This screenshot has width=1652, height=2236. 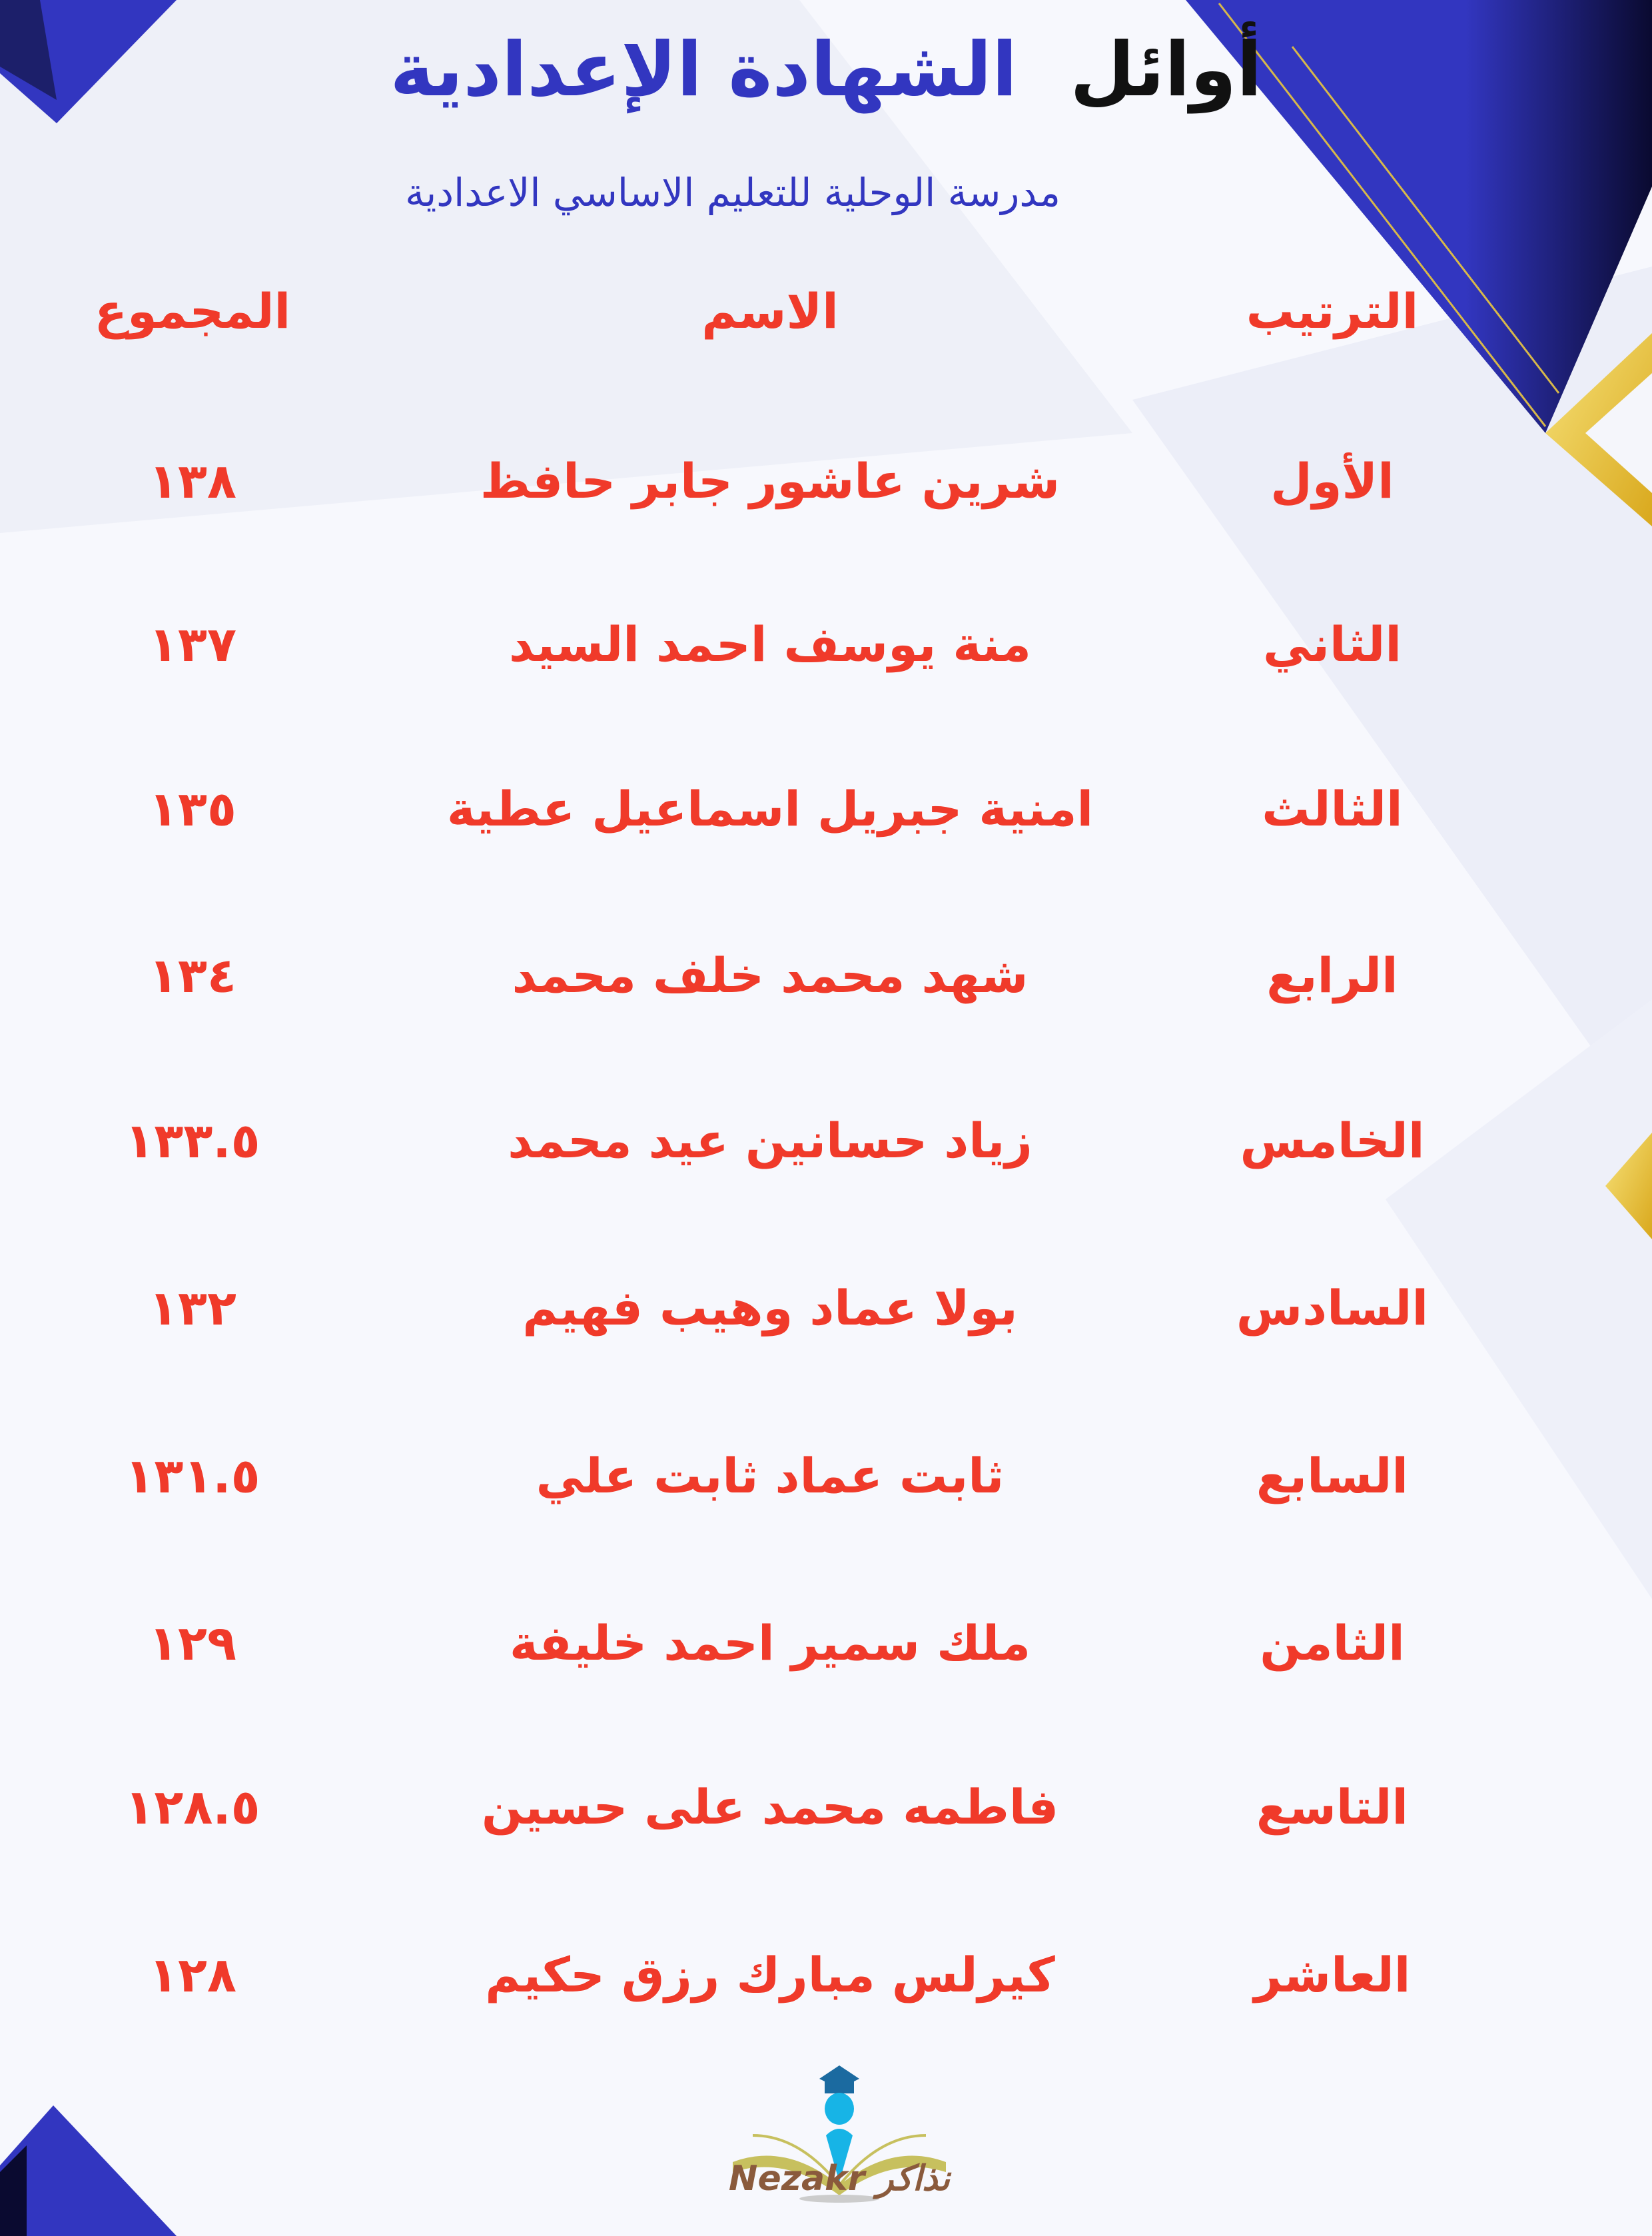 I want to click on row-7-name: ثابت عماد ثابت علي, so click(x=770, y=1476).